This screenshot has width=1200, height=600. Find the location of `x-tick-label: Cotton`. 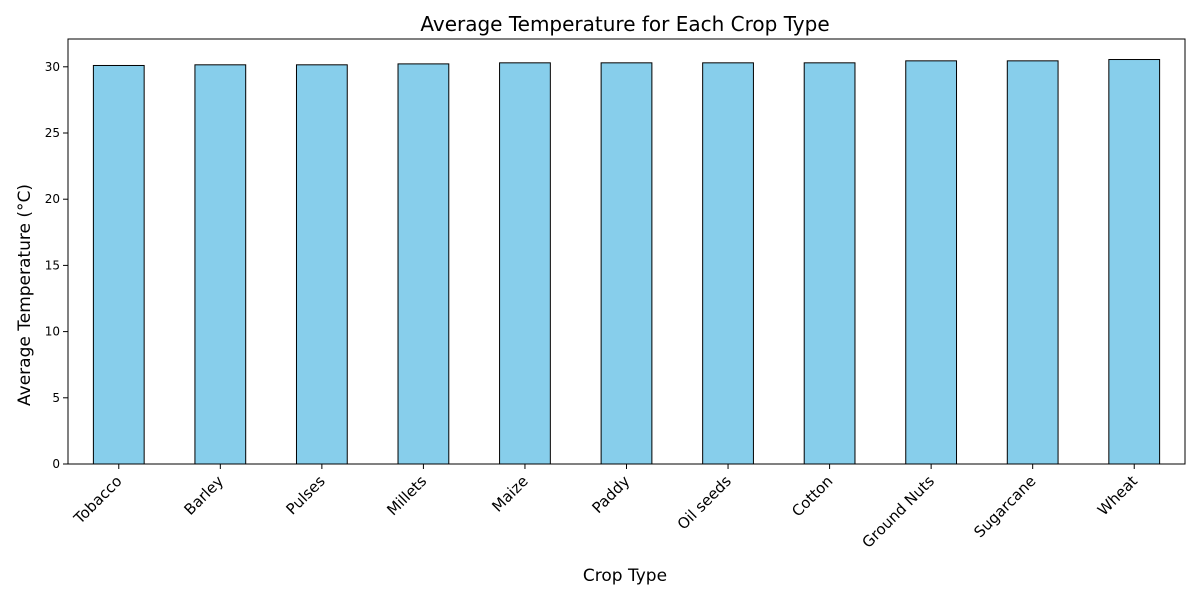

x-tick-label: Cotton is located at coordinates (812, 496).